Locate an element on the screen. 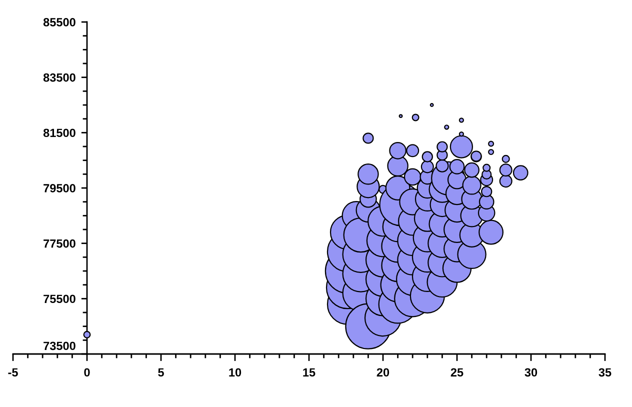  x-tick-label: 25 is located at coordinates (457, 372).